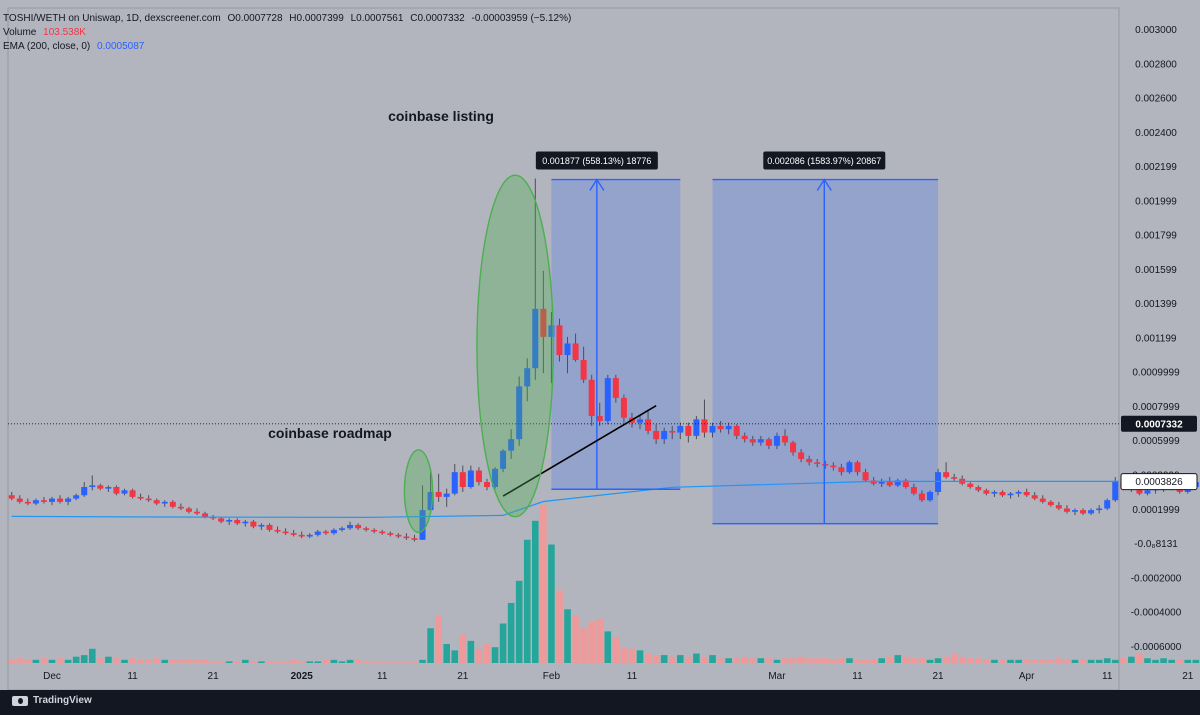 This screenshot has height=715, width=1200. What do you see at coordinates (441, 116) in the screenshot?
I see `annotation-coinbase-listing: coinbase listing` at bounding box center [441, 116].